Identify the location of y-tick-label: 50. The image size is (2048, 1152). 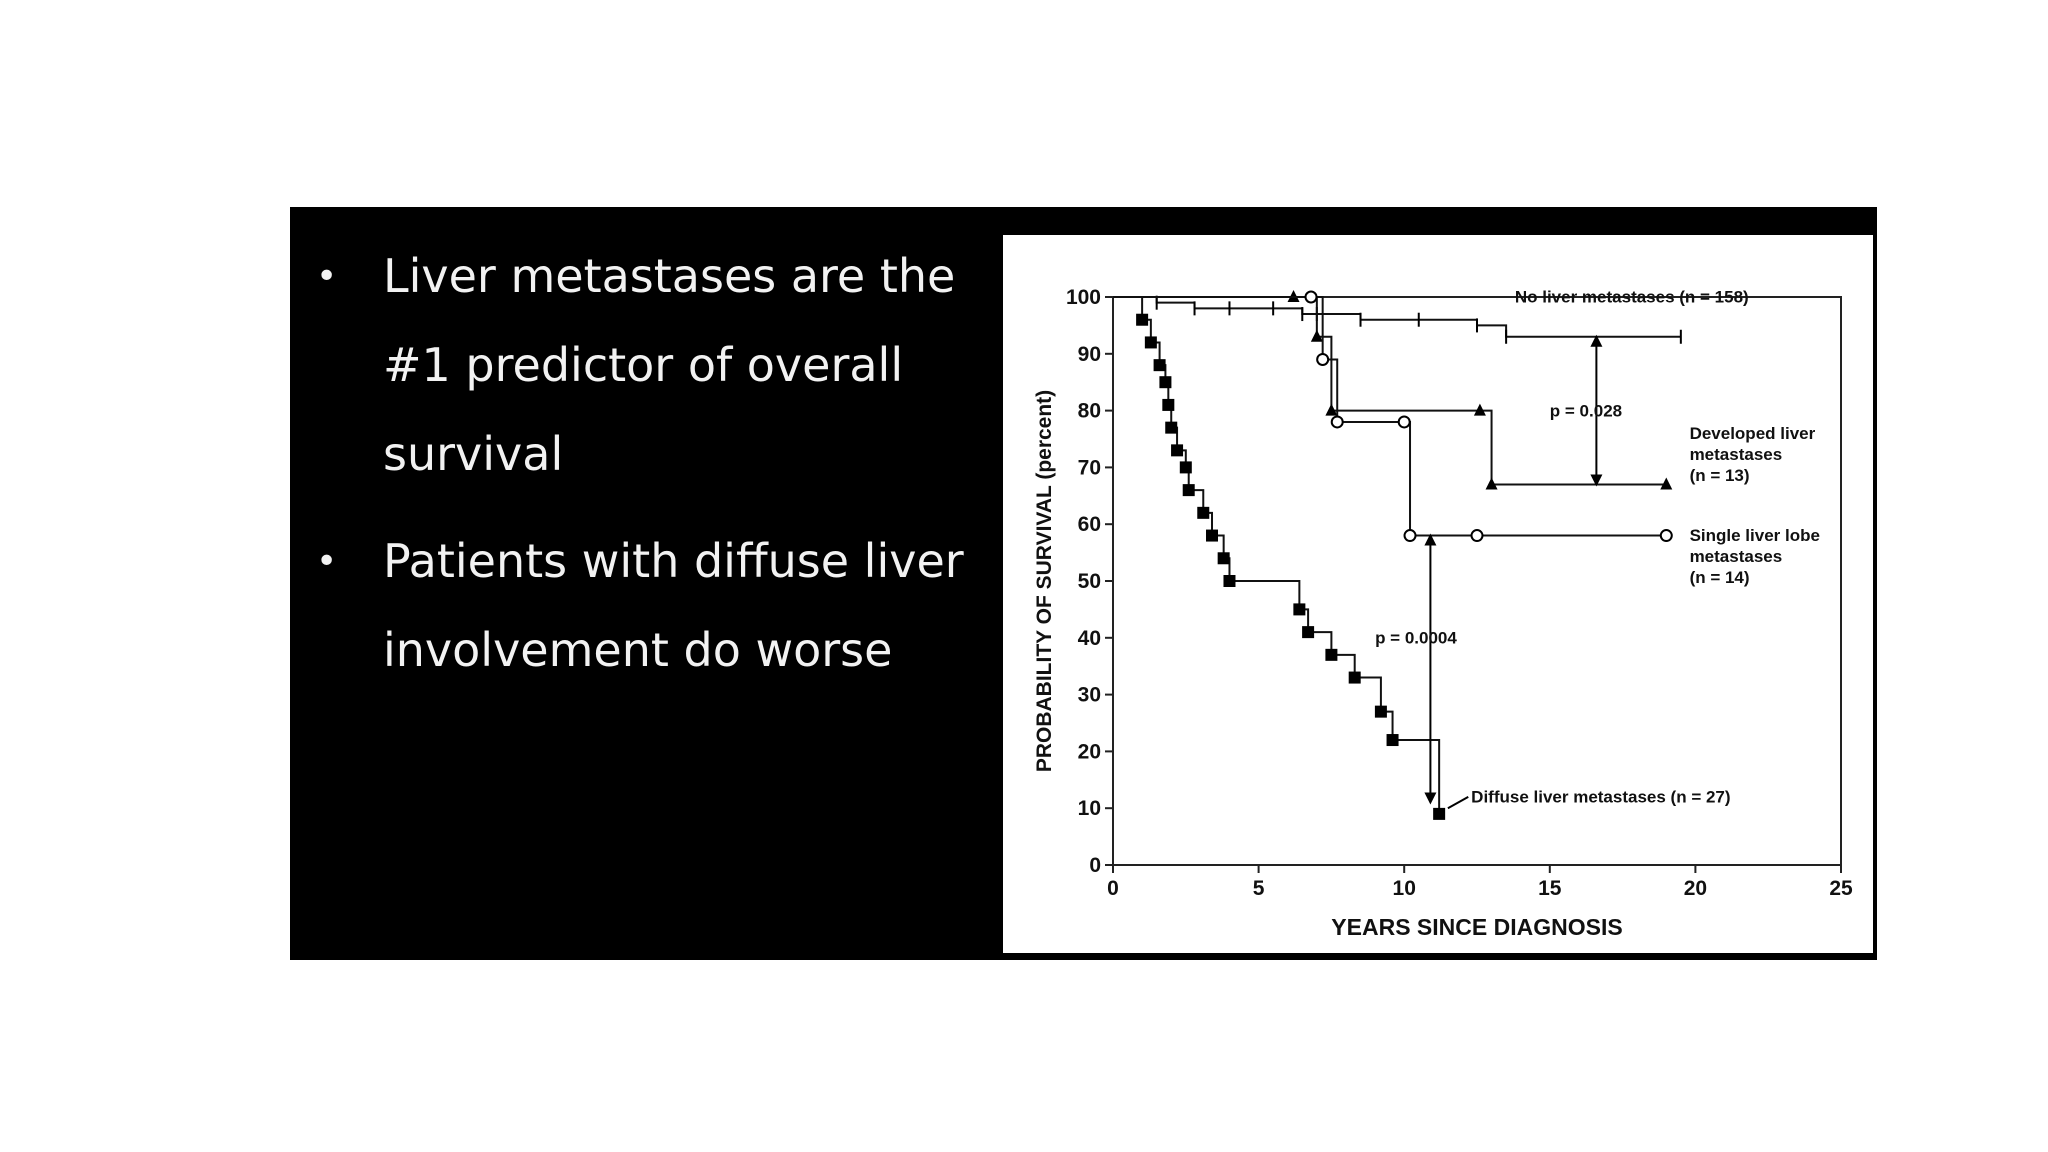
(1089, 581).